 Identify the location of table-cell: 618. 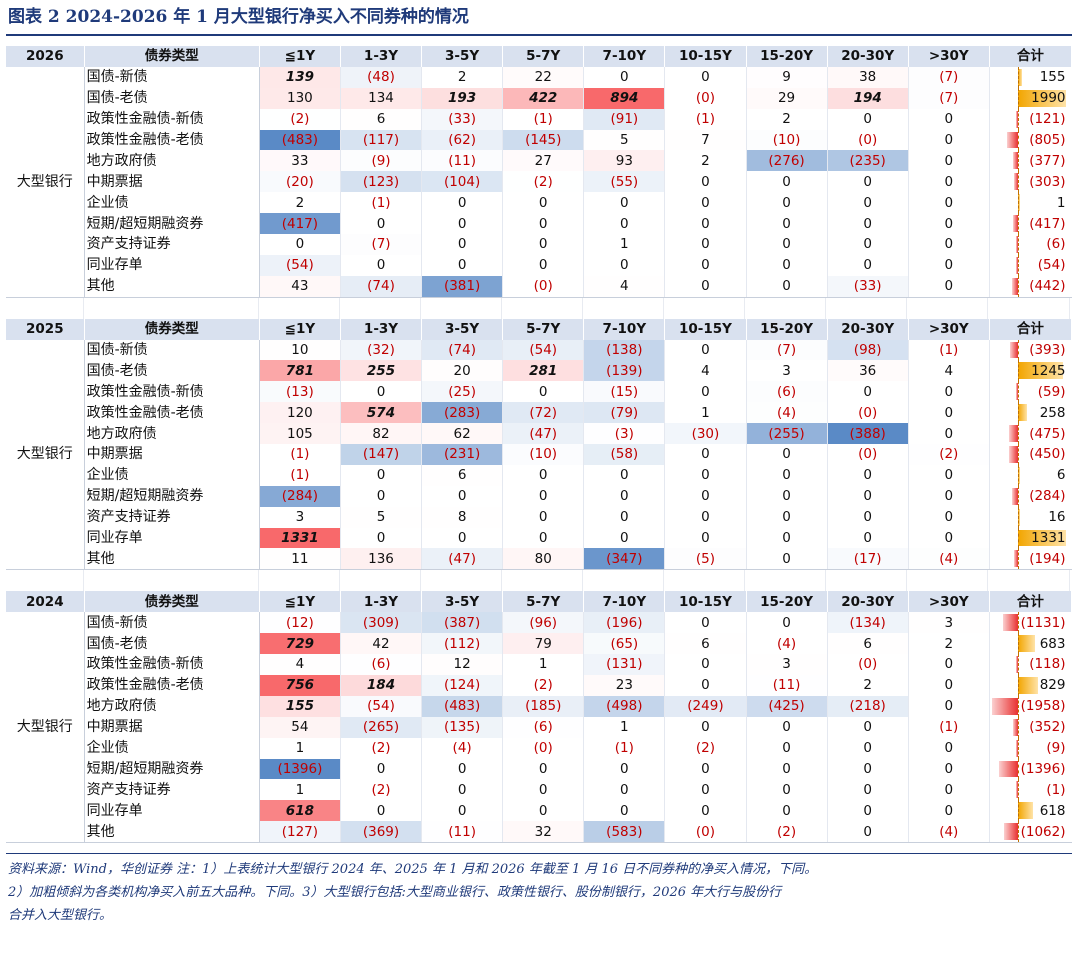
(300, 811).